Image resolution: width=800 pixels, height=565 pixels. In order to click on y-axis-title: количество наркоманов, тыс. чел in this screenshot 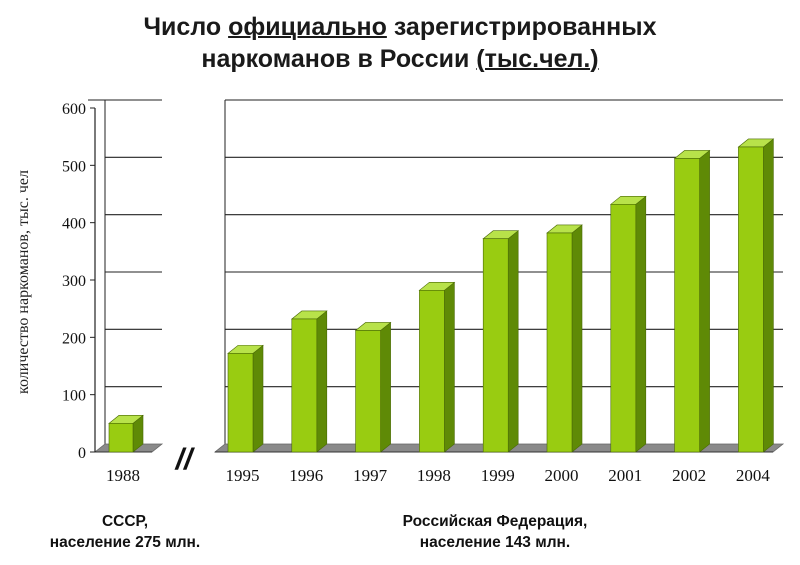, I will do `click(23, 282)`.